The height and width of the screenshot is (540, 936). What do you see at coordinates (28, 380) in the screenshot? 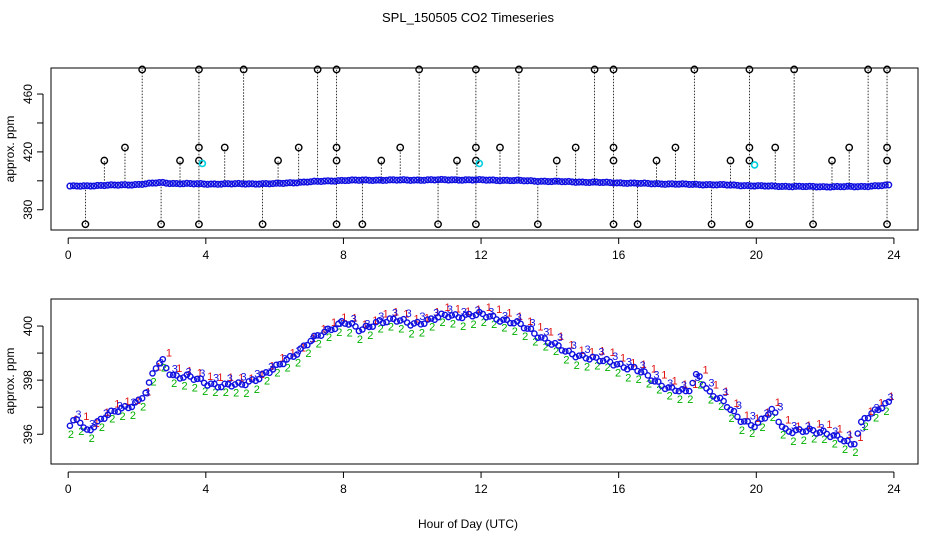
I see `bottom-y-tick-label: 398` at bounding box center [28, 380].